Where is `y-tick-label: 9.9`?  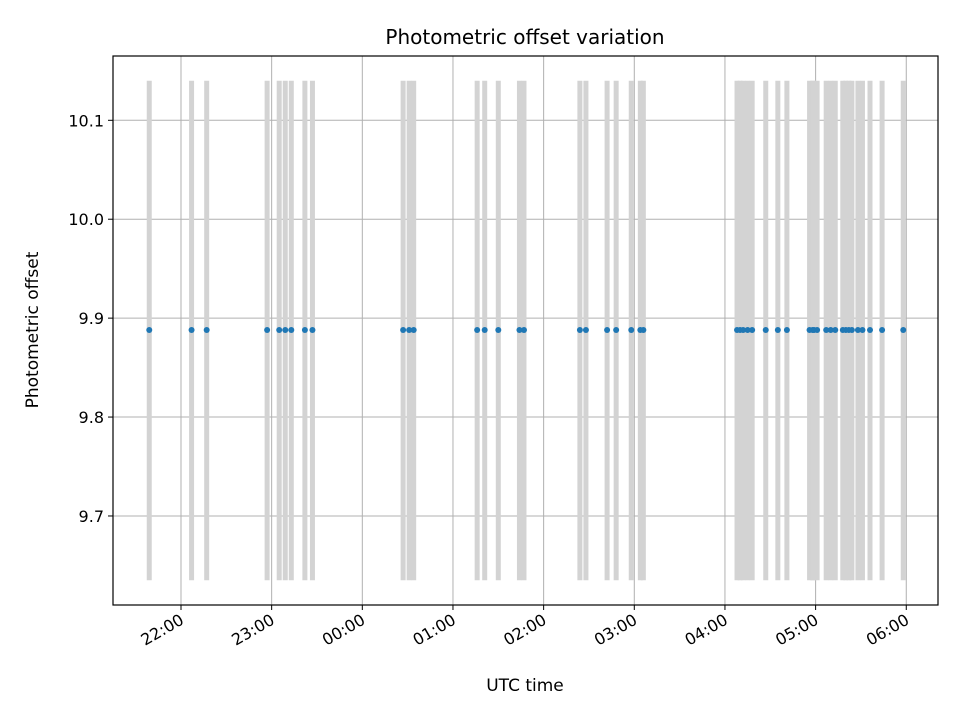
y-tick-label: 9.9 is located at coordinates (91, 318).